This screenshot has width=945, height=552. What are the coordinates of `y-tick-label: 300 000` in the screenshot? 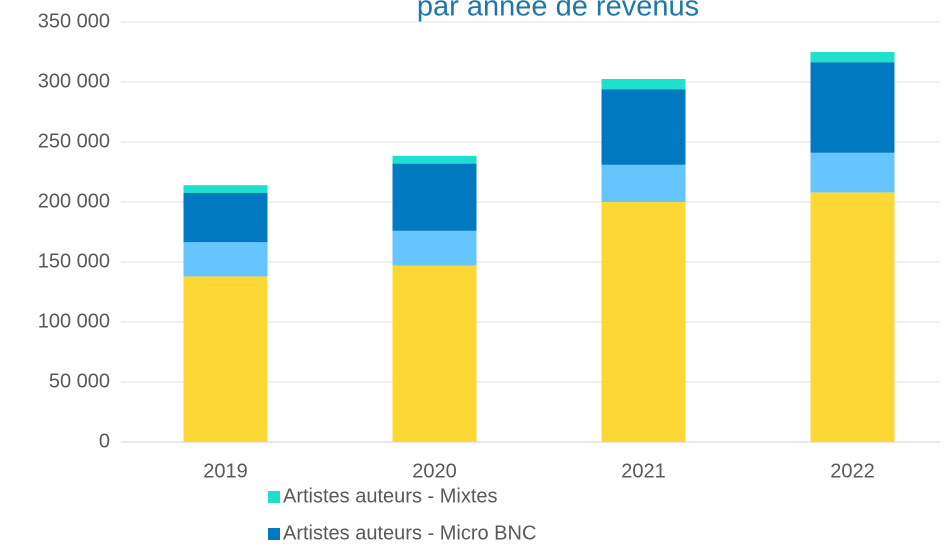 It's located at (74, 81).